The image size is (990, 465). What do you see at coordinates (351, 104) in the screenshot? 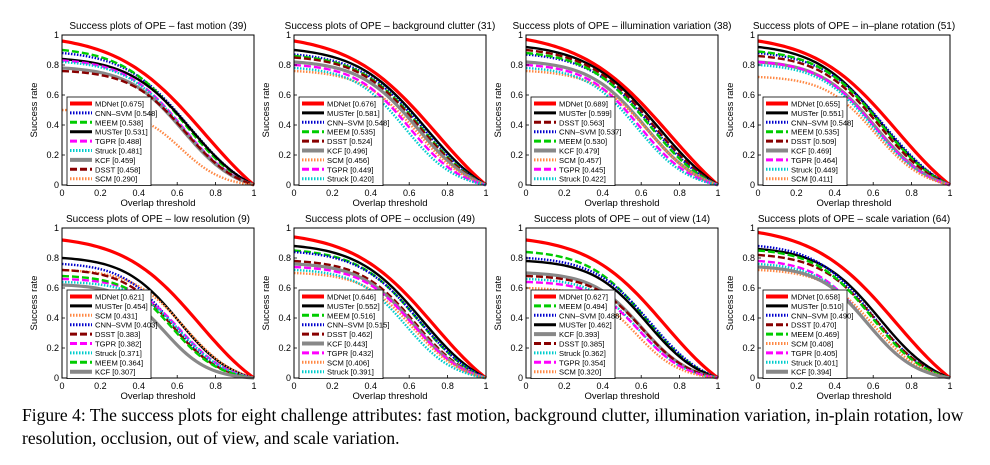
I see `legend-entry: MDNet [0.676]` at bounding box center [351, 104].